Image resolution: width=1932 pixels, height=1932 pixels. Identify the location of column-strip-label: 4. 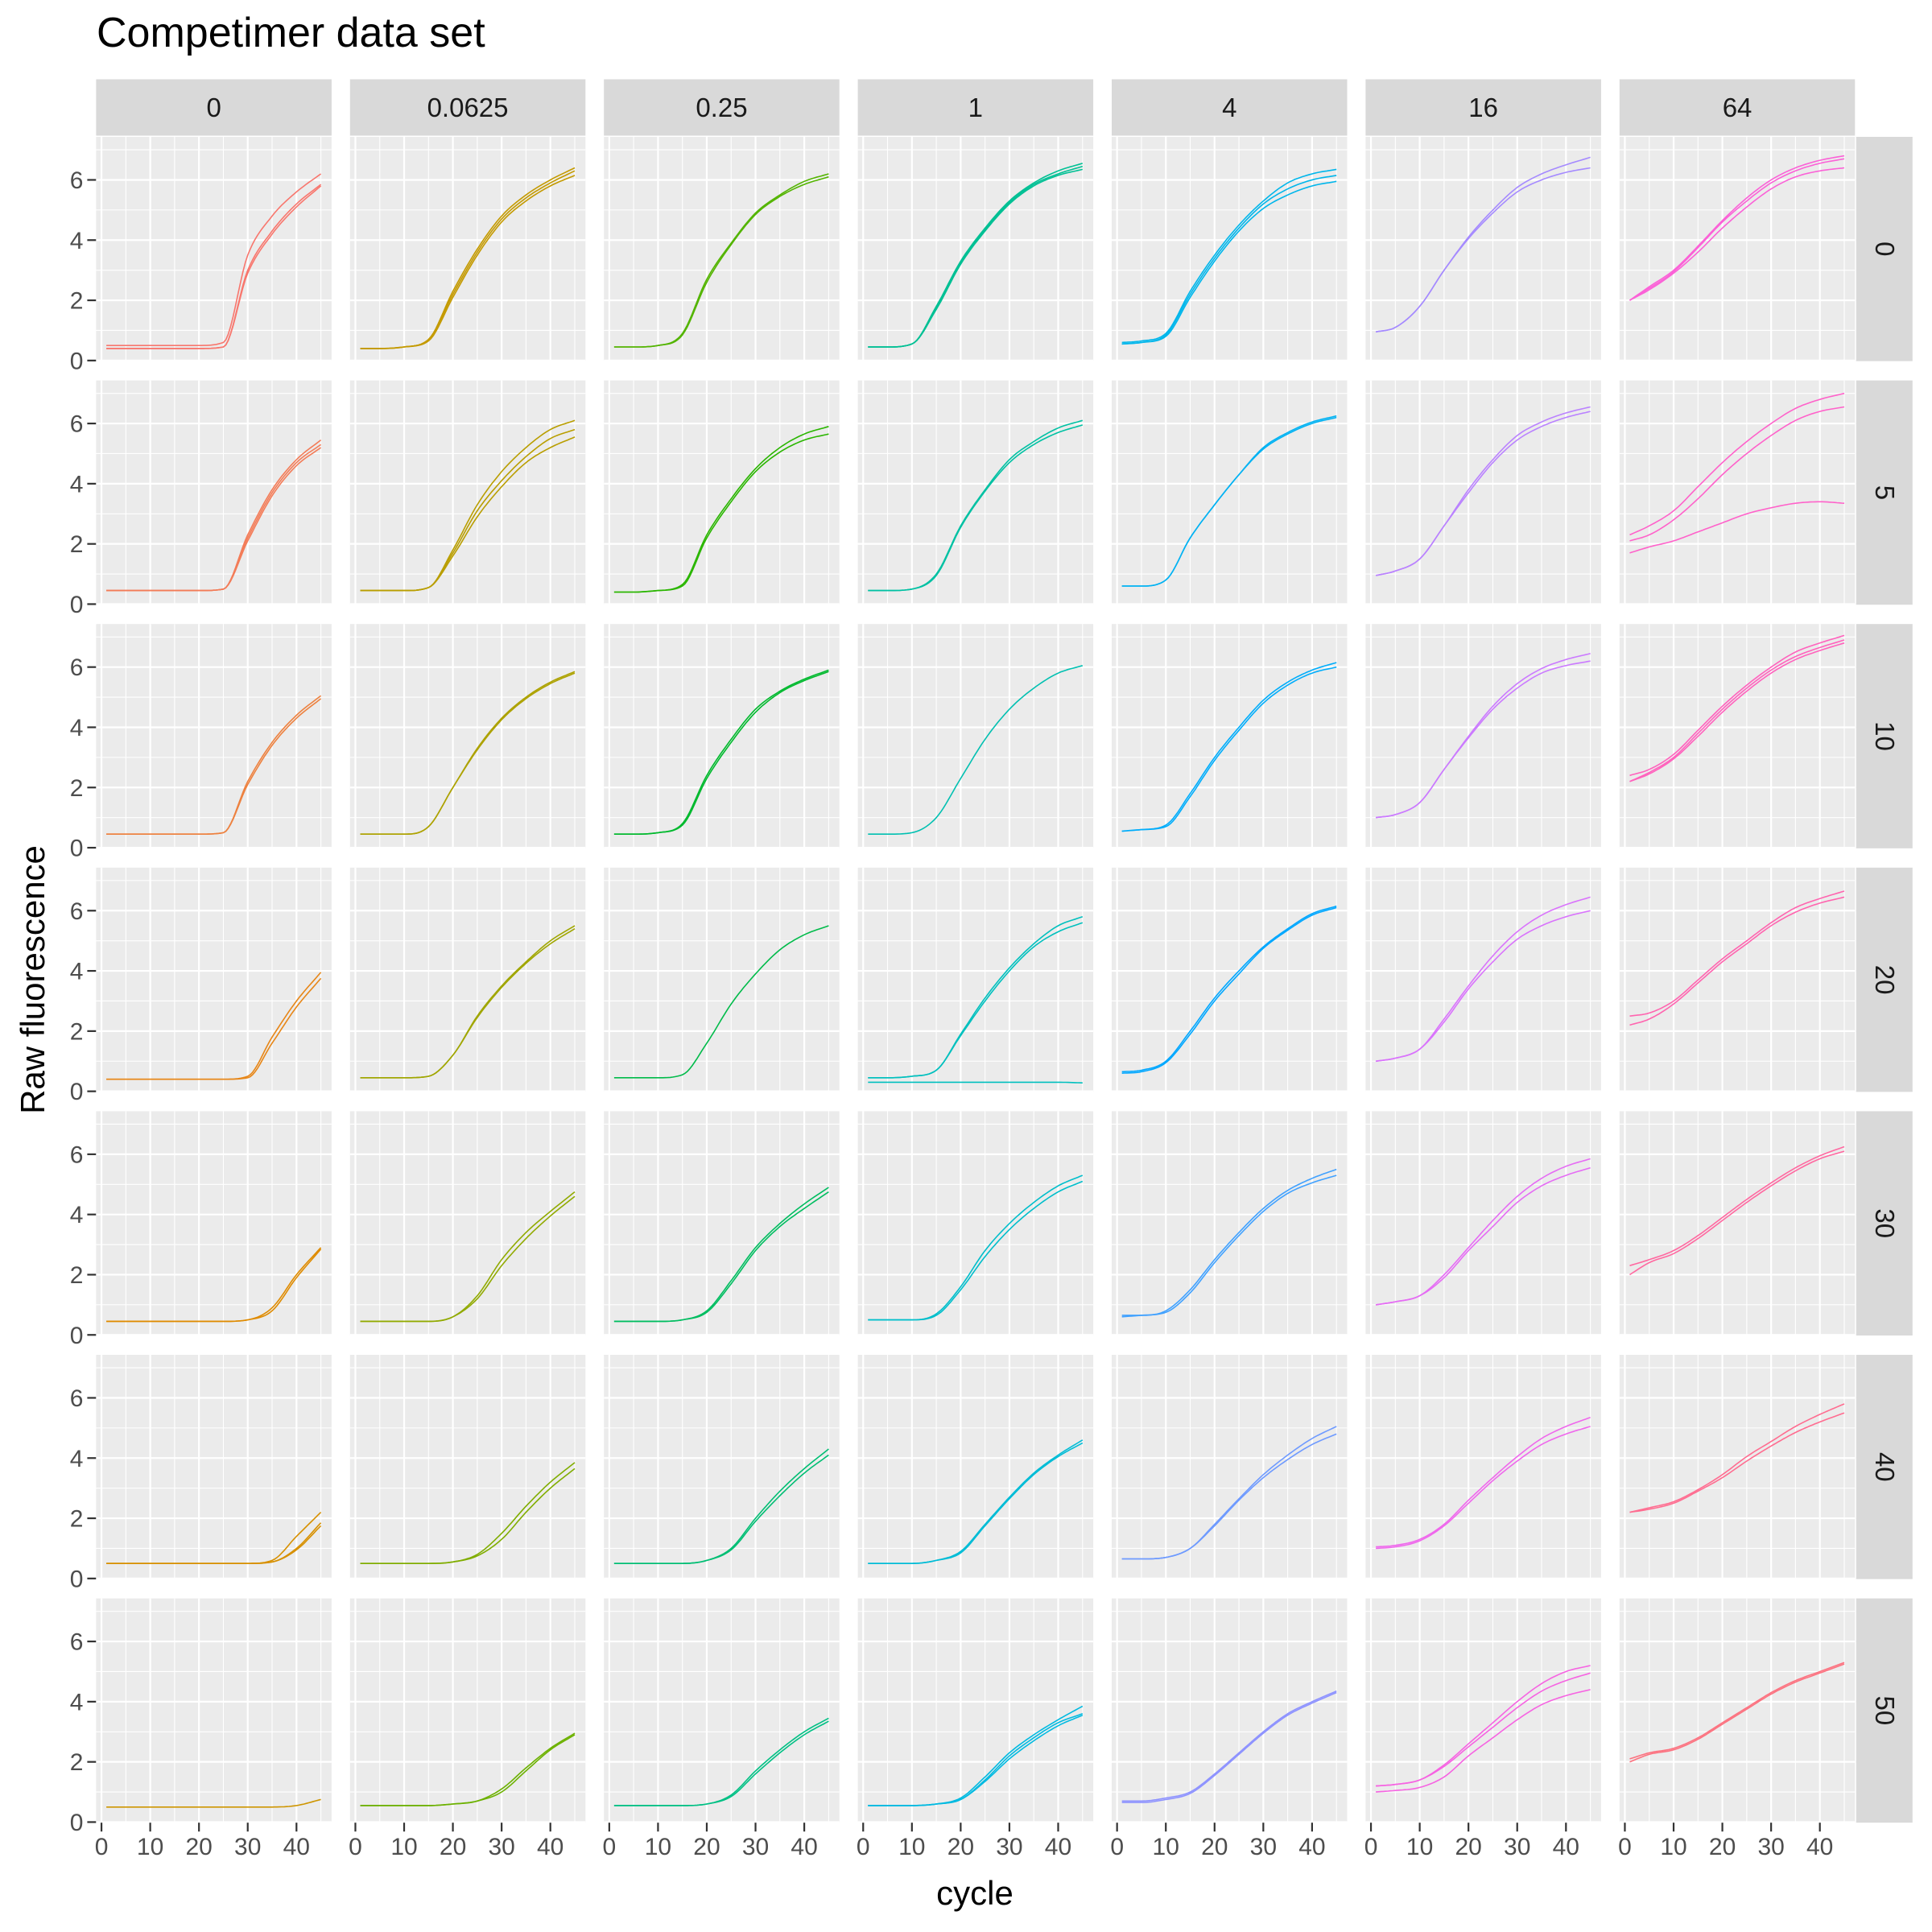
(1229, 107).